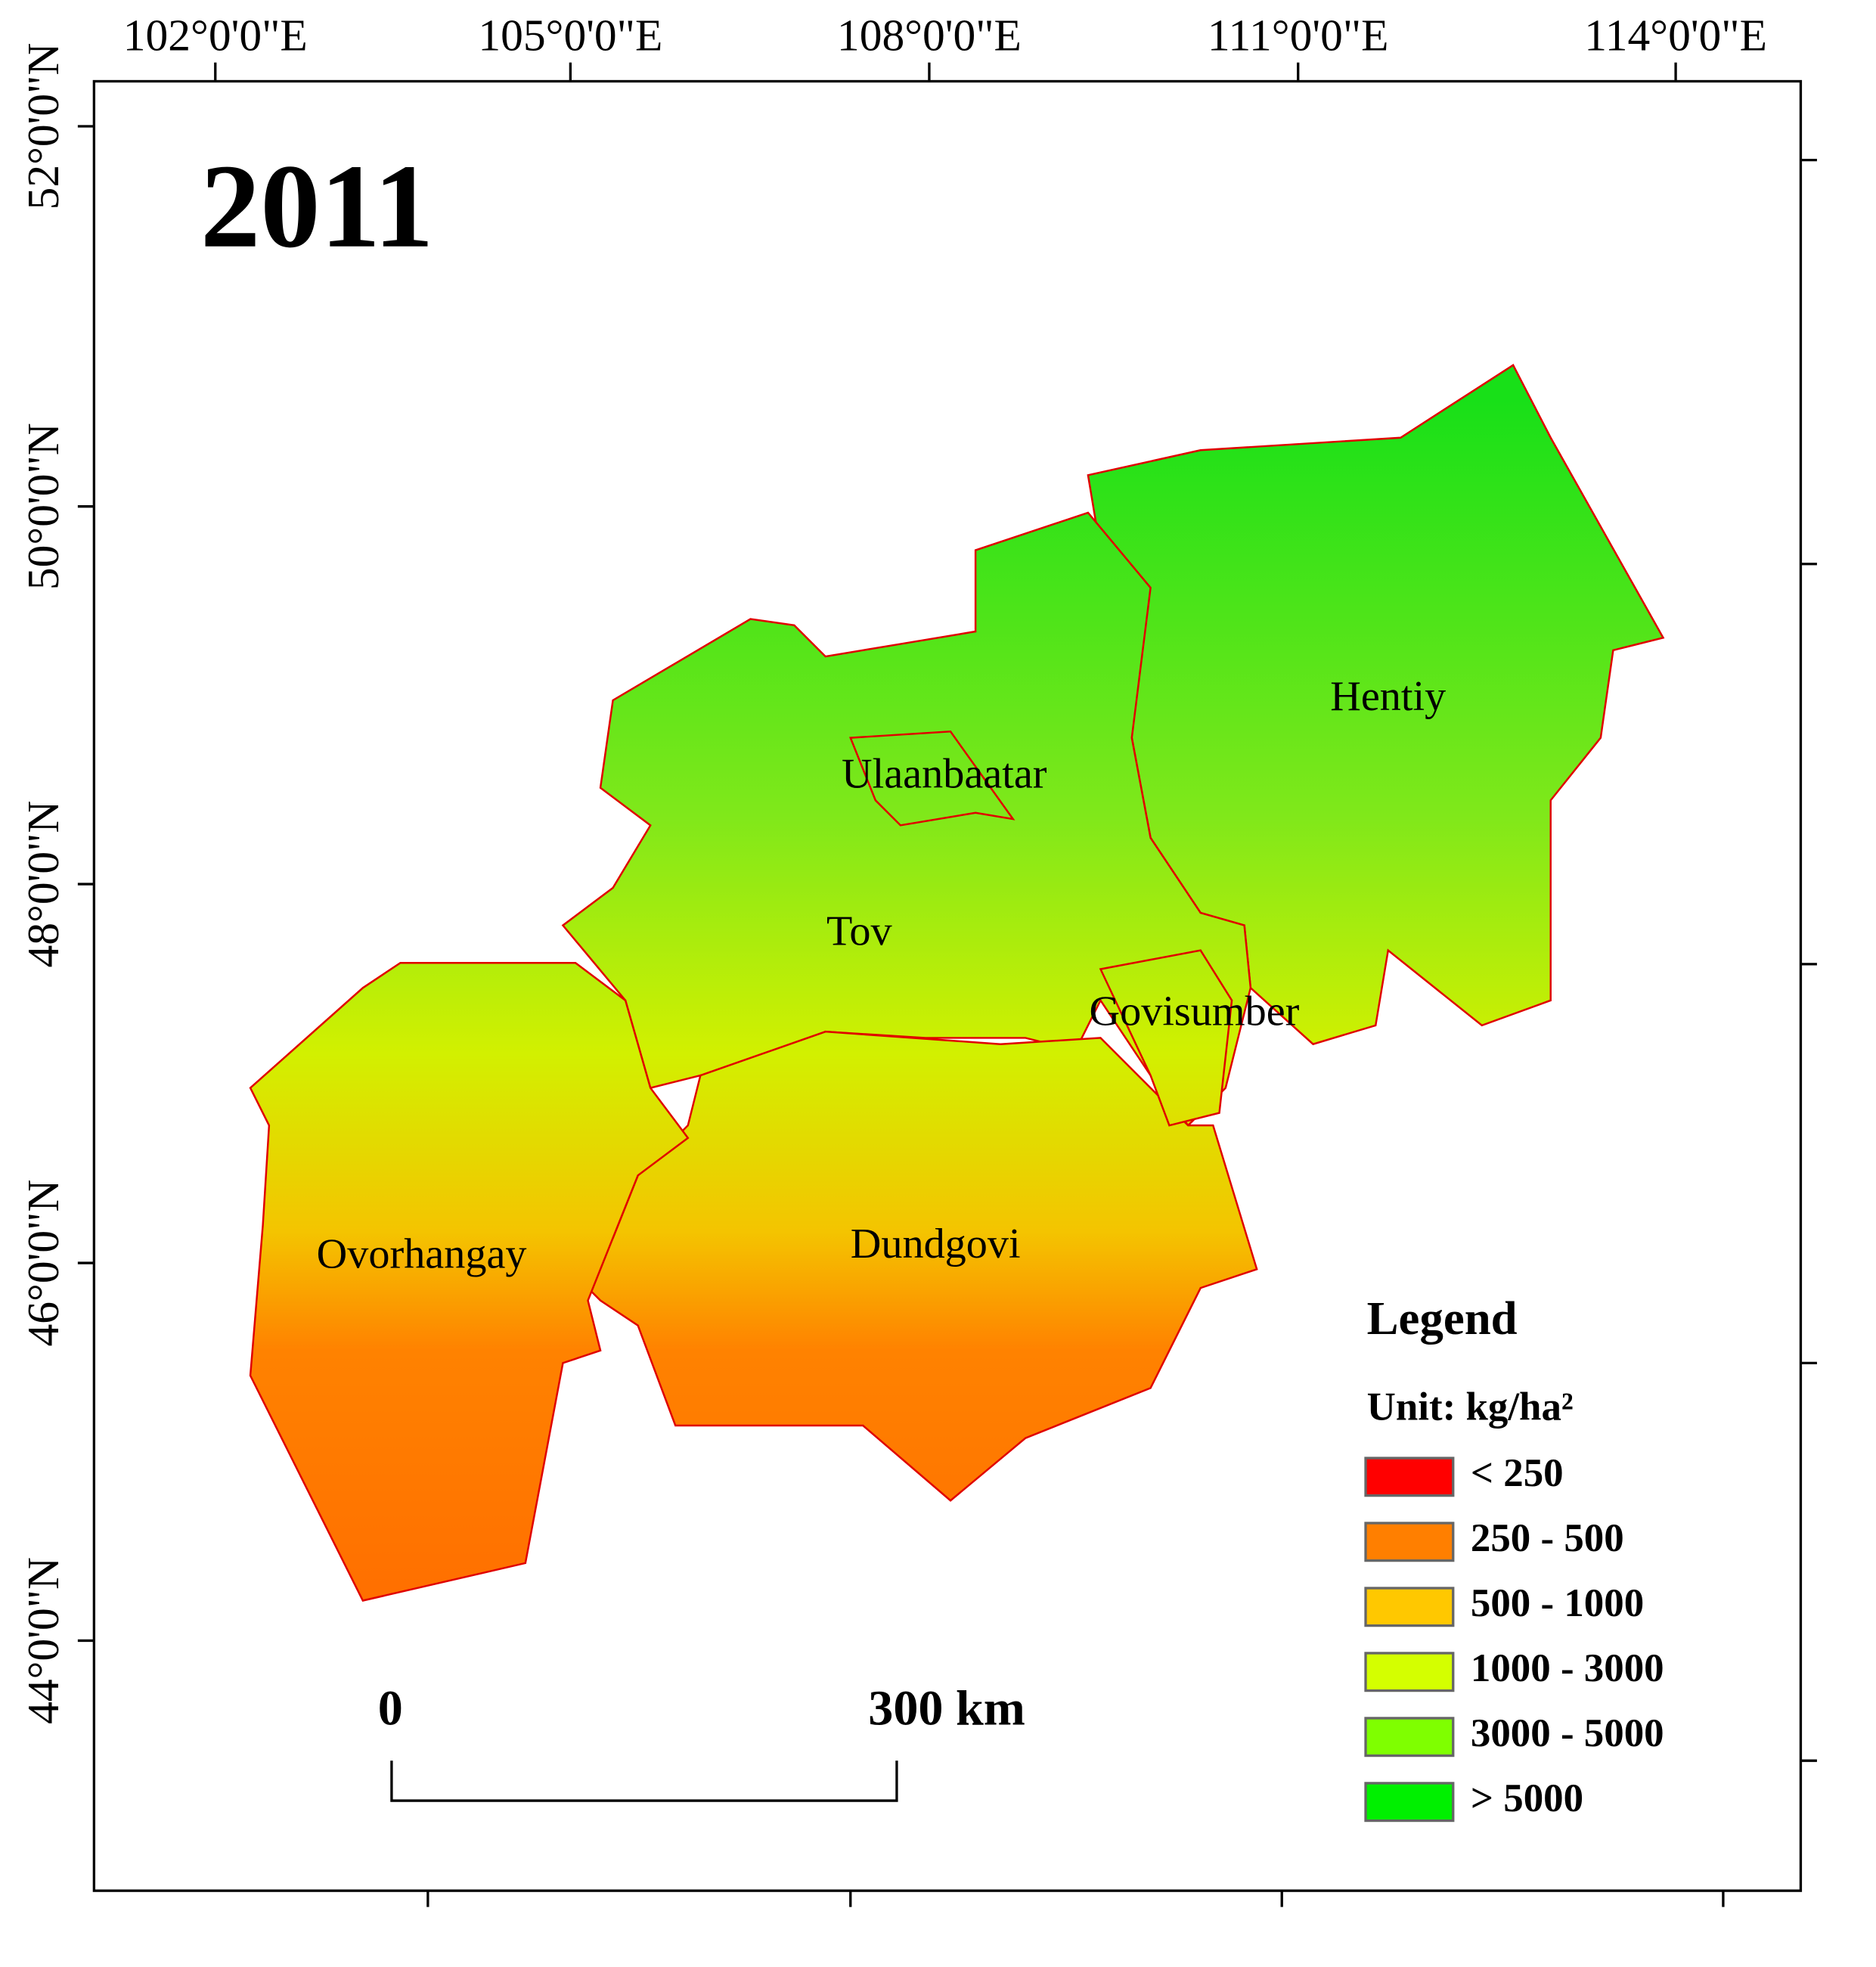 This screenshot has height=1967, width=1876. What do you see at coordinates (936, 1244) in the screenshot?
I see `region-label: Dundgovi` at bounding box center [936, 1244].